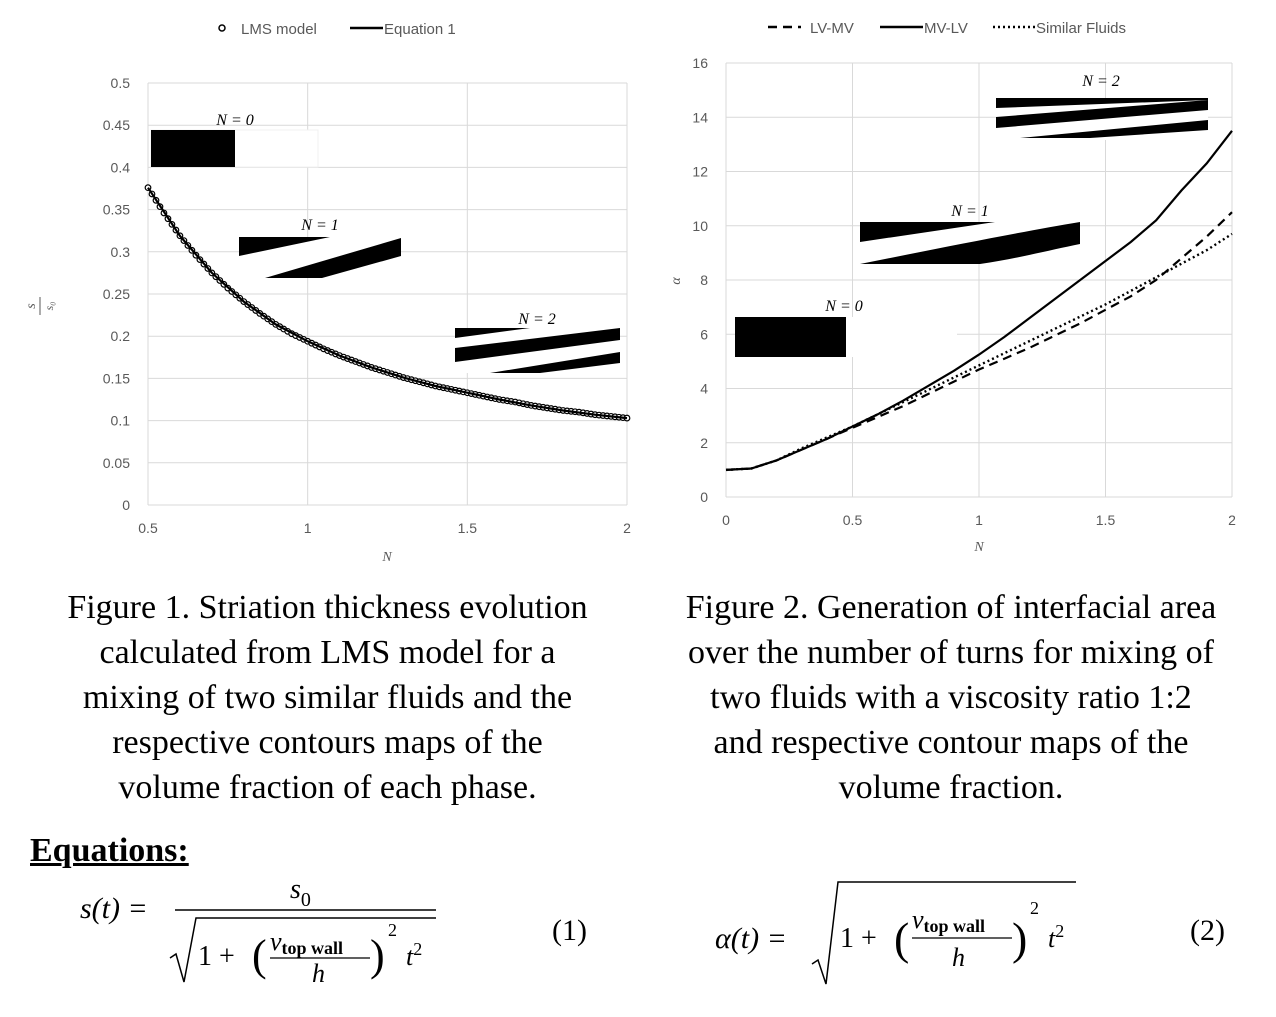 The image size is (1276, 1017). I want to click on caption-line: Figure 1. Striation thickness evolution, so click(327, 607).